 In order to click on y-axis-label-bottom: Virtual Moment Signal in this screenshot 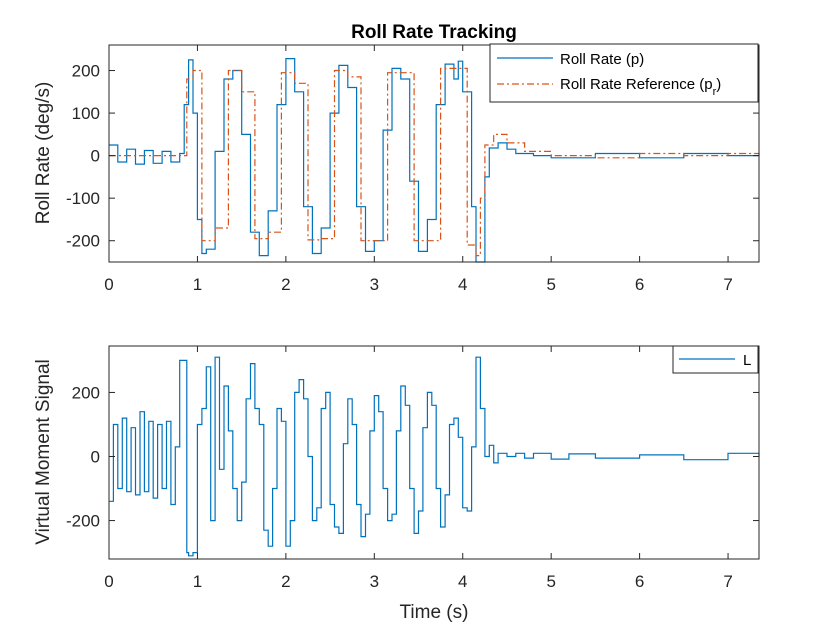, I will do `click(43, 452)`.